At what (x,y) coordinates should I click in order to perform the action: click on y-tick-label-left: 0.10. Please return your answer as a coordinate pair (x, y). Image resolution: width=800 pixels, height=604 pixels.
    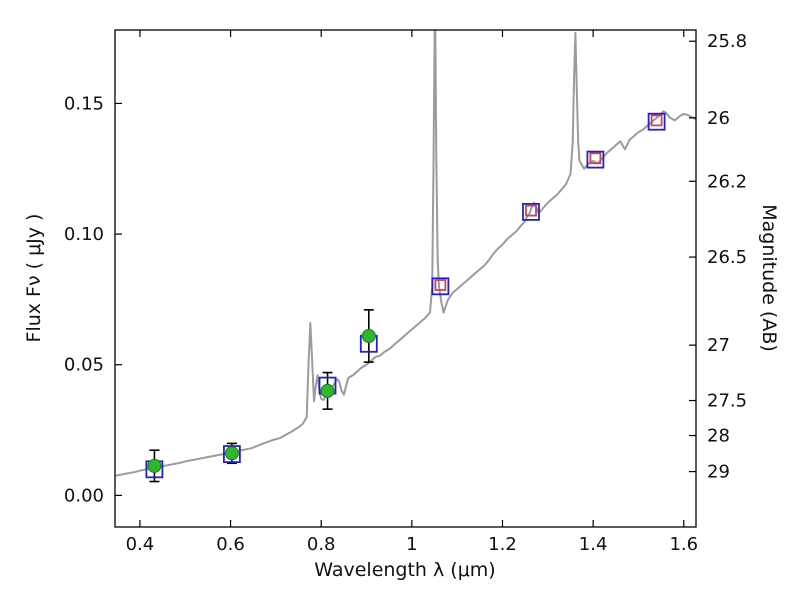
    Looking at the image, I should click on (84, 234).